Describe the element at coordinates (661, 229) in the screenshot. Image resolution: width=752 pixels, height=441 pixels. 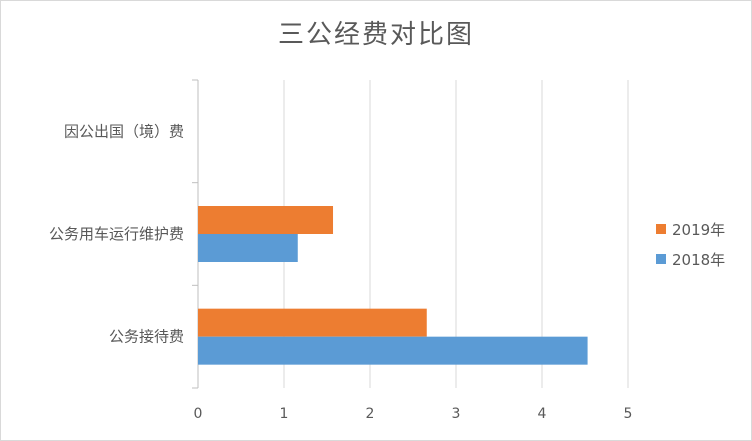
I see `legend-swatch-2019` at that location.